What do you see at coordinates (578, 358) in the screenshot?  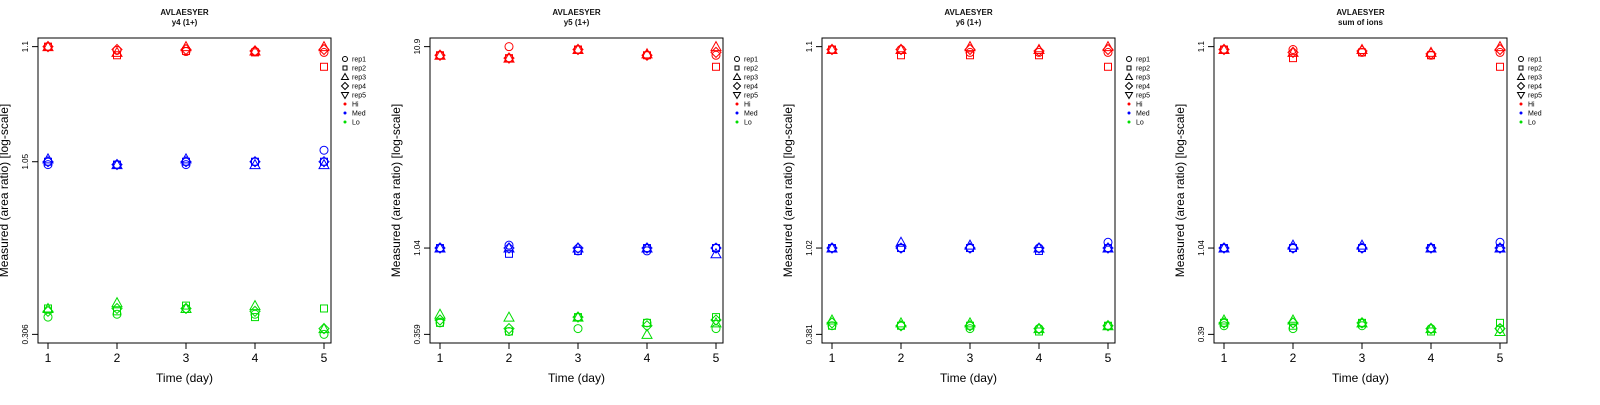 I see `x-tick-label: 3` at bounding box center [578, 358].